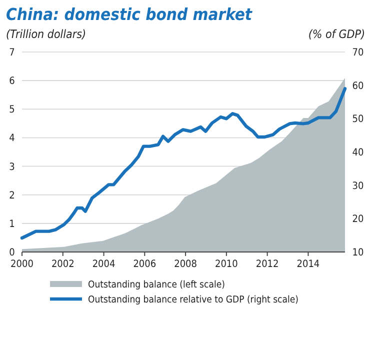 This screenshot has width=373, height=338. Describe the element at coordinates (336, 34) in the screenshot. I see `y2-axis-title: (% of GDP)` at that location.